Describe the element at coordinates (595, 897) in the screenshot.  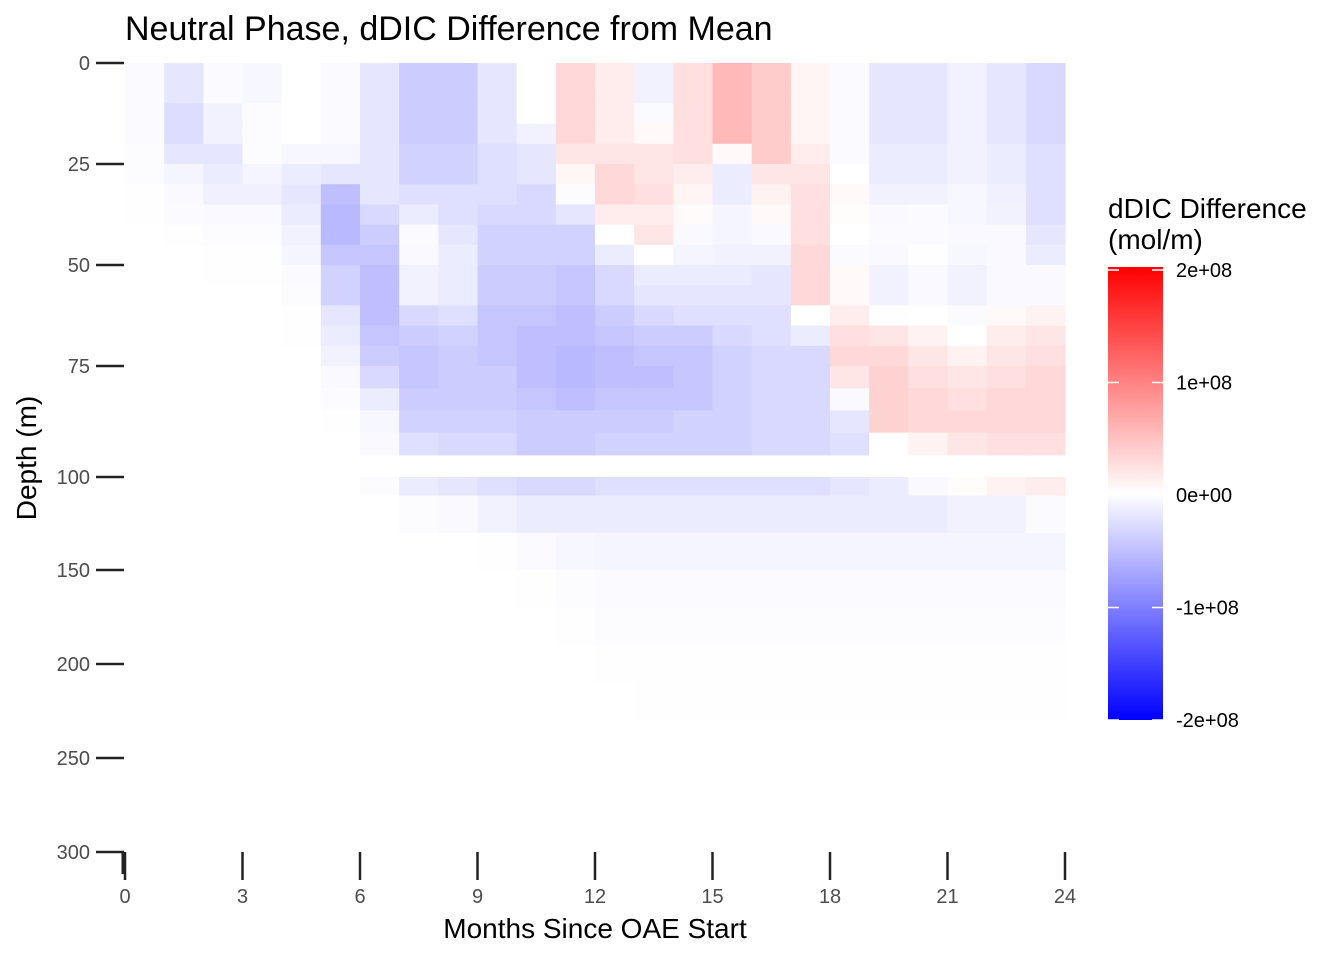
I see `x-tick-label: 12` at that location.